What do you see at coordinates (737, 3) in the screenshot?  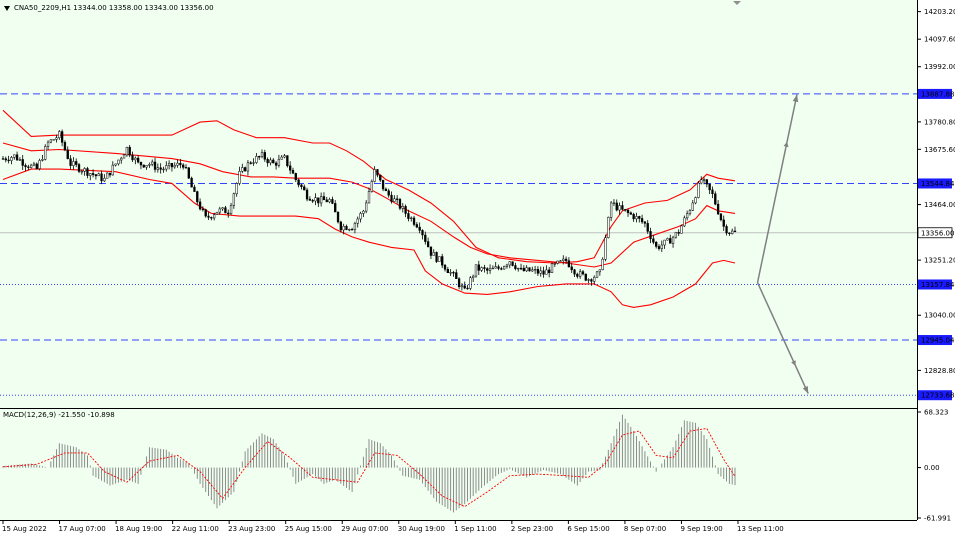 I see `scroll-marker-icon` at bounding box center [737, 3].